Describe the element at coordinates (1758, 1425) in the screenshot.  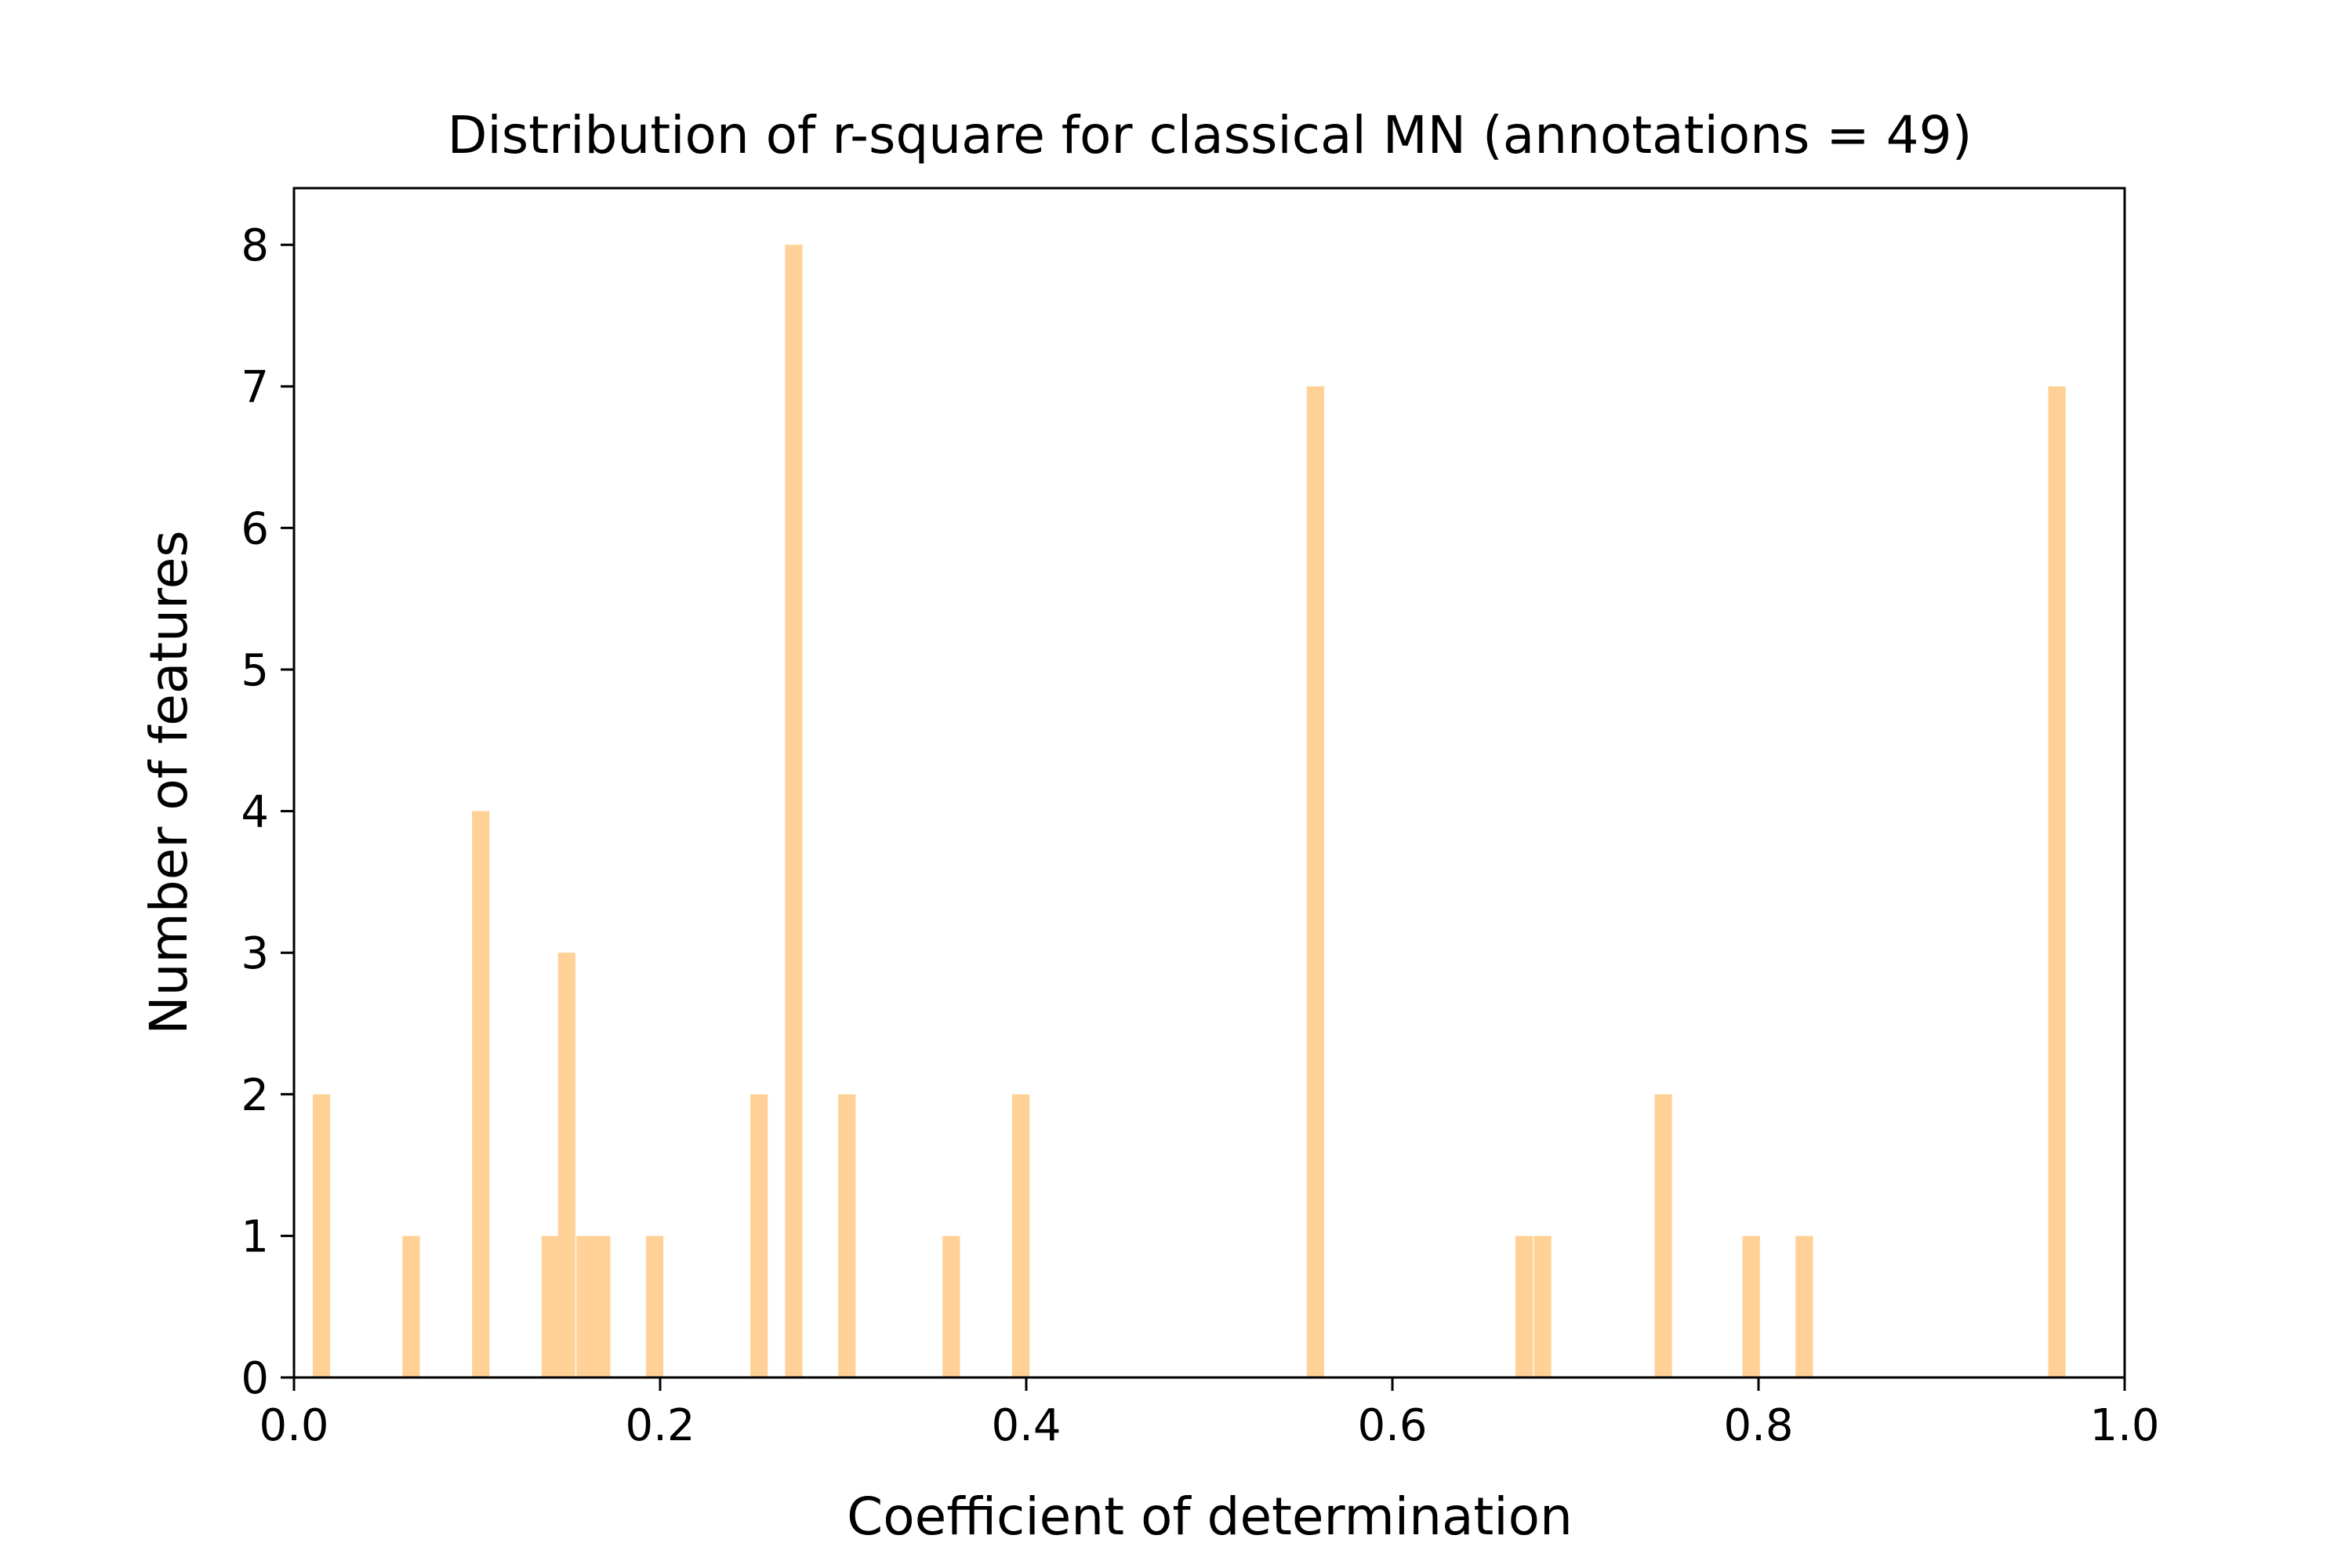
I see `x-tick-label: 0.8` at that location.